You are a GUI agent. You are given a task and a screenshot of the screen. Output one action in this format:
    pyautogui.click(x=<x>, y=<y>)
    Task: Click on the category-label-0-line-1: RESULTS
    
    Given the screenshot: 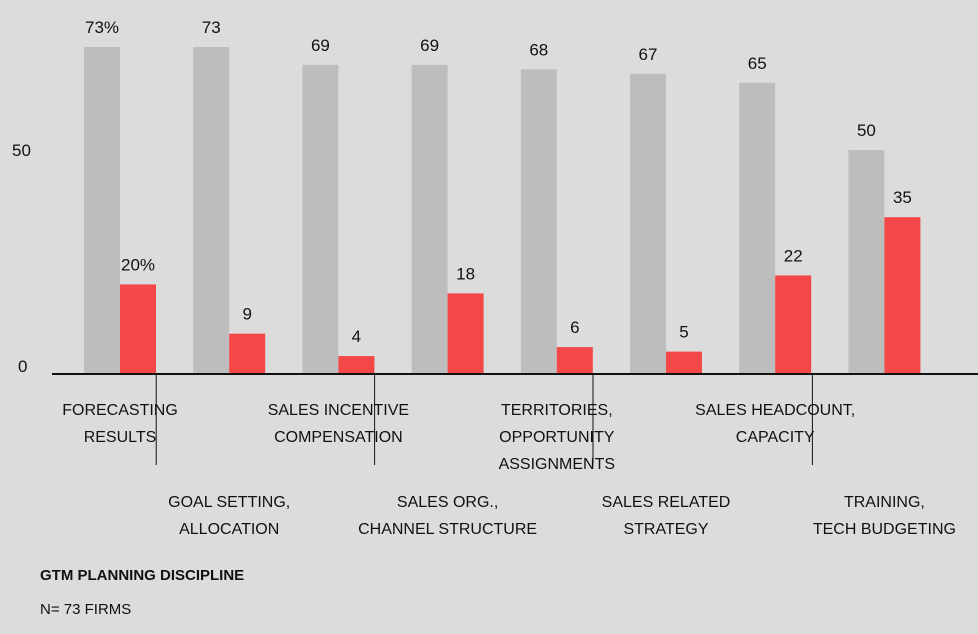 What is the action you would take?
    pyautogui.click(x=120, y=437)
    